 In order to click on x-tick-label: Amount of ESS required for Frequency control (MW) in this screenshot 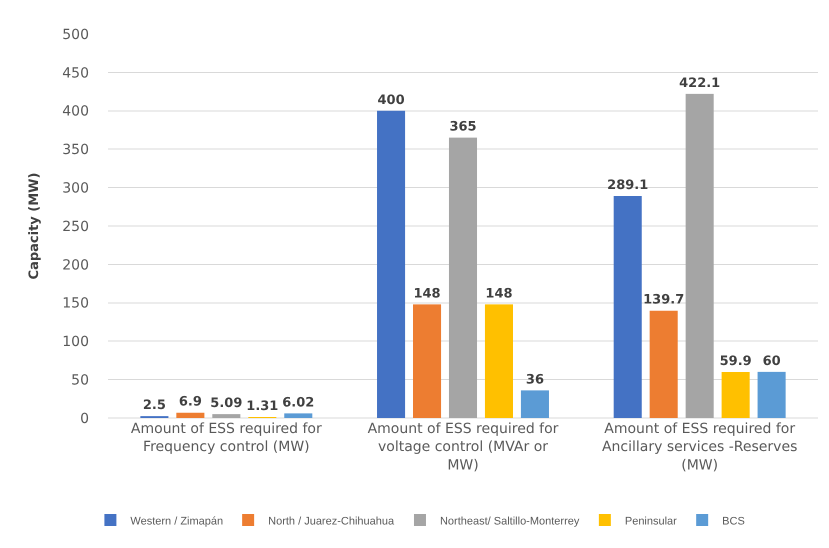, I will do `click(226, 438)`.